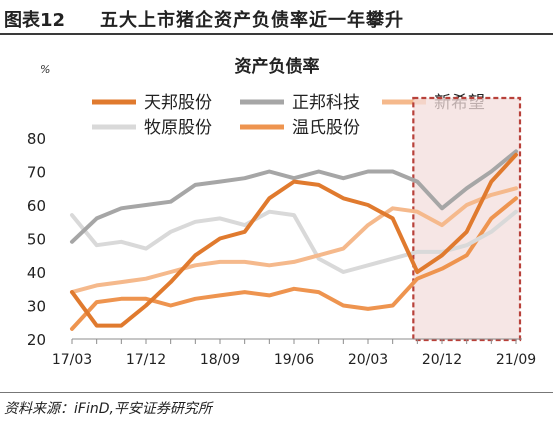 The height and width of the screenshot is (423, 553). Describe the element at coordinates (36, 307) in the screenshot. I see `y-tick-label: 30` at that location.